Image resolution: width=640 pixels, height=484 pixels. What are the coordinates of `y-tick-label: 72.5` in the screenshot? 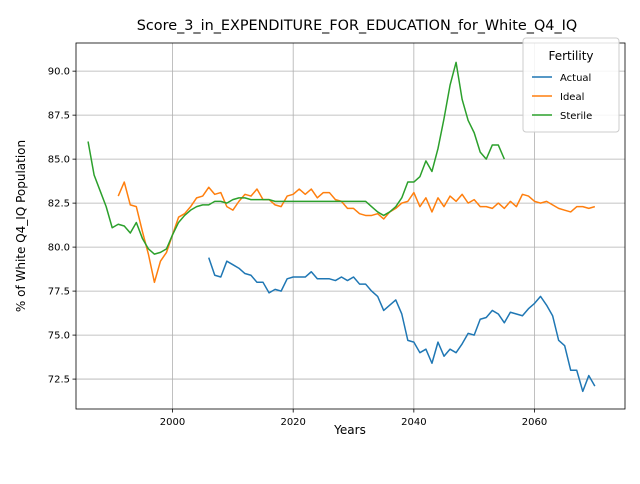 It's located at (59, 380).